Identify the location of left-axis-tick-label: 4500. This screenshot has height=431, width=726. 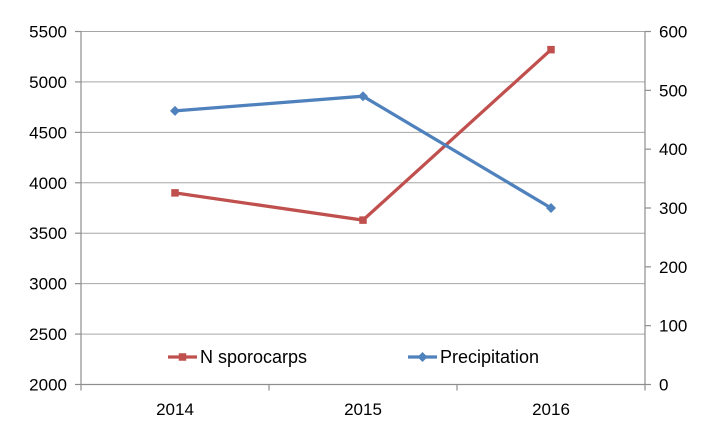
(48, 132).